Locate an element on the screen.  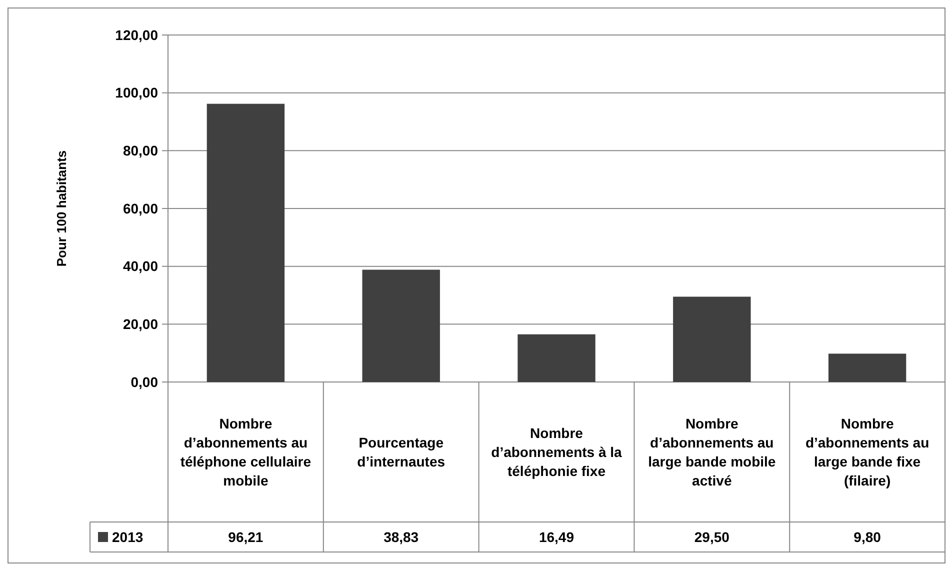
x-tick-label: Nombre d’abonnements à la téléphonie fixe is located at coordinates (556, 451).